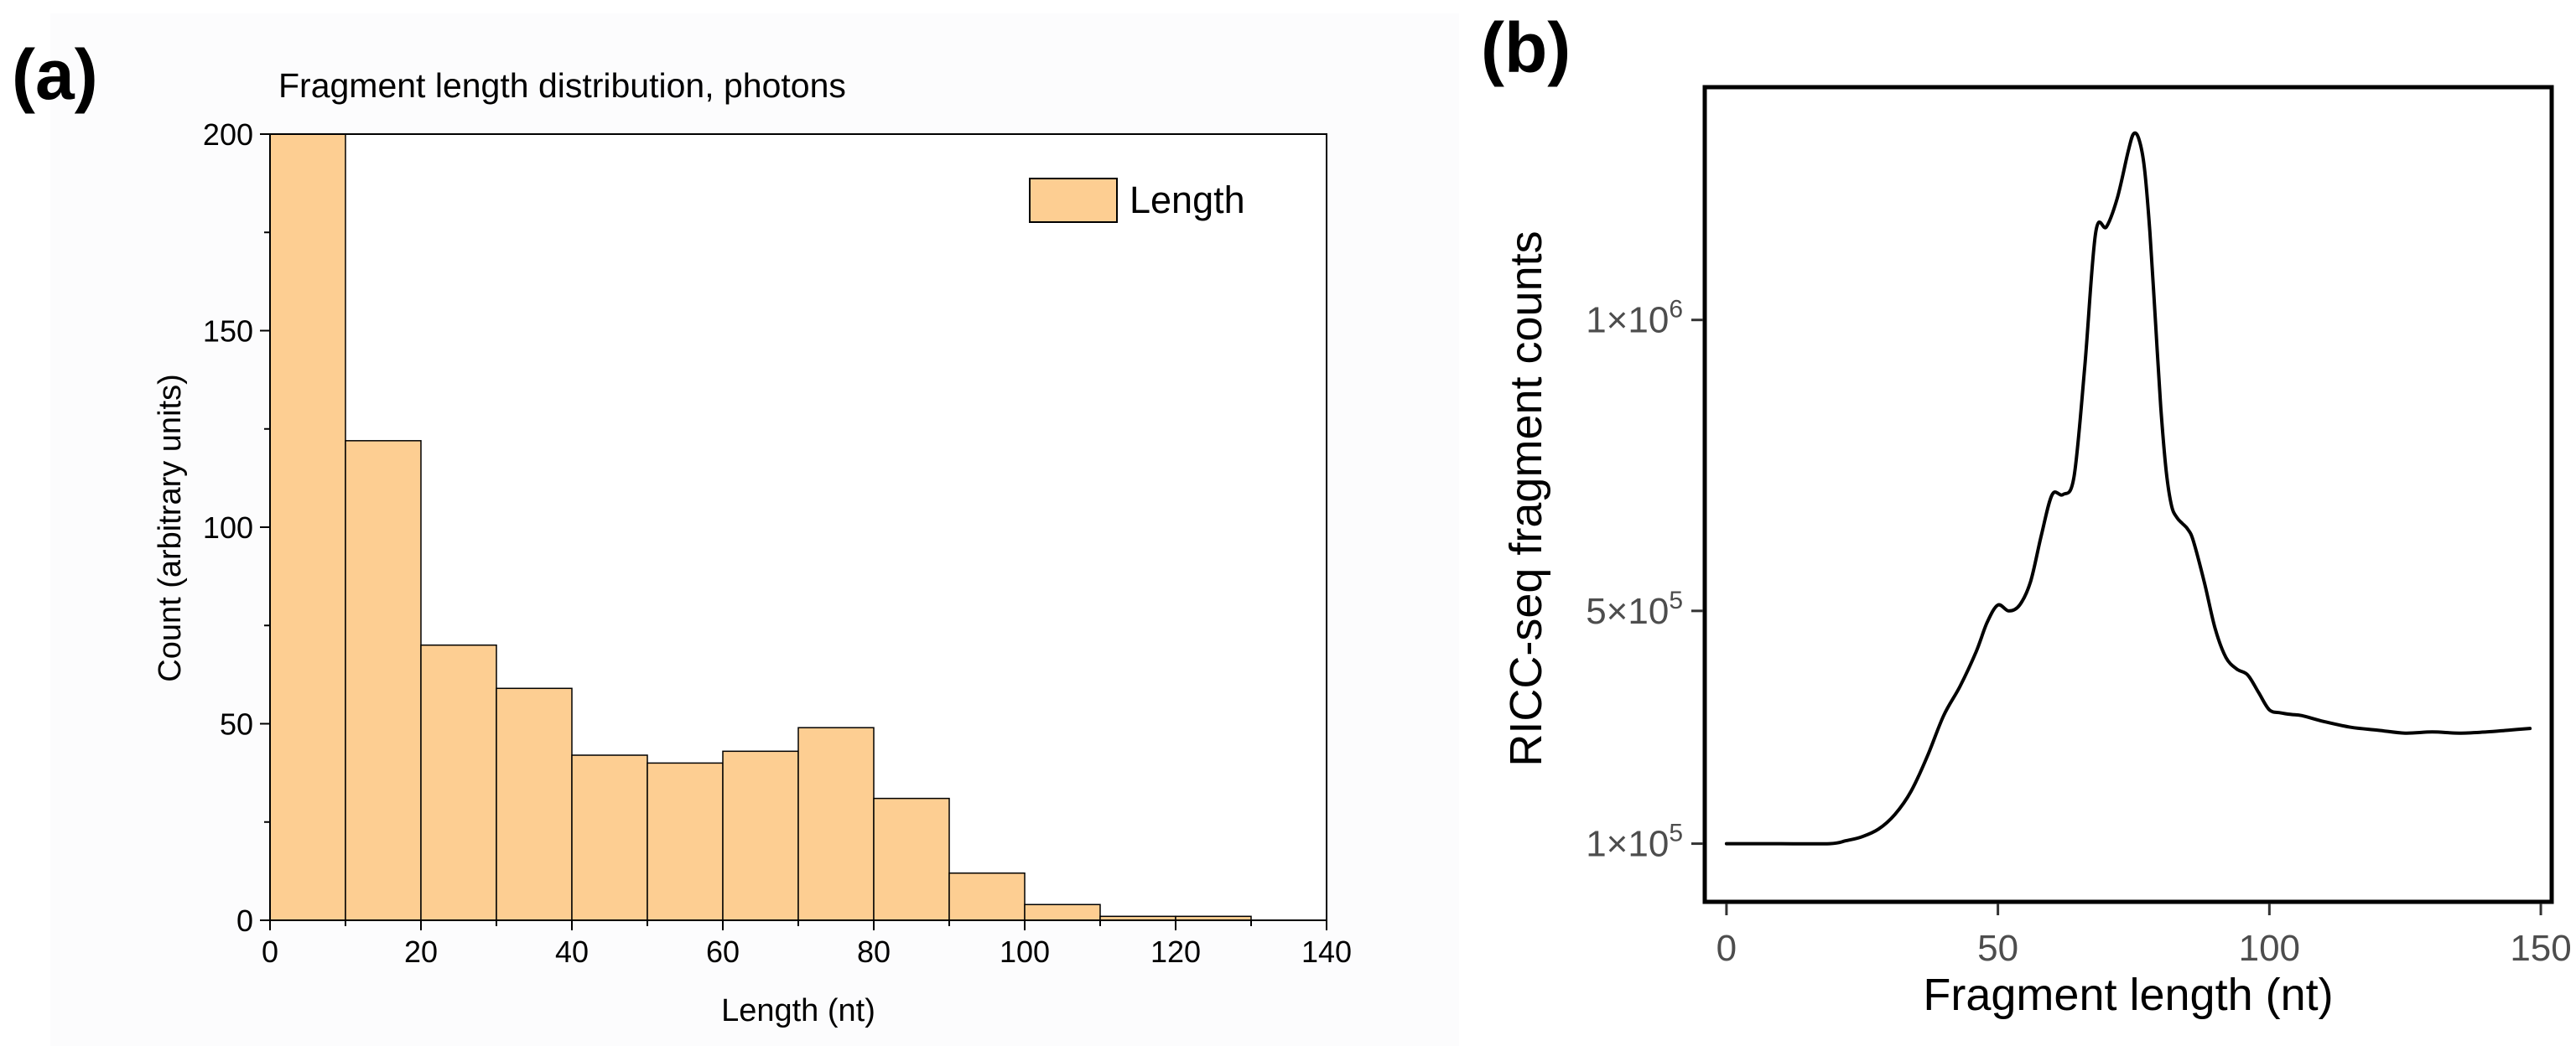  What do you see at coordinates (1526, 498) in the screenshot?
I see `chart-b-y-axis-label: RICC-seq fragment counts` at bounding box center [1526, 498].